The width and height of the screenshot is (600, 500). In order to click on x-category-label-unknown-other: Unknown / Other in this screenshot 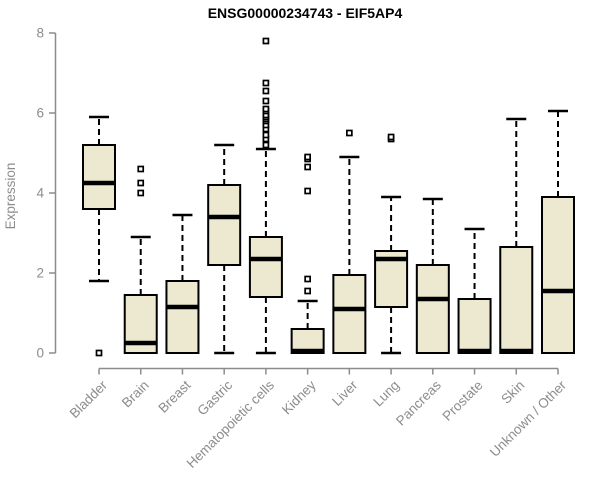, I will do `click(528, 418)`.